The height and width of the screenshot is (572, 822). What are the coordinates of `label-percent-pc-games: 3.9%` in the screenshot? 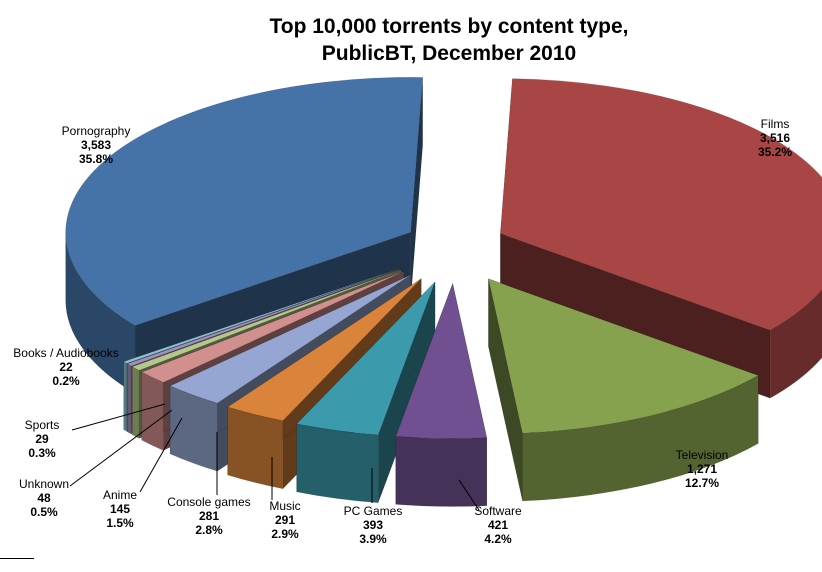 It's located at (373, 539).